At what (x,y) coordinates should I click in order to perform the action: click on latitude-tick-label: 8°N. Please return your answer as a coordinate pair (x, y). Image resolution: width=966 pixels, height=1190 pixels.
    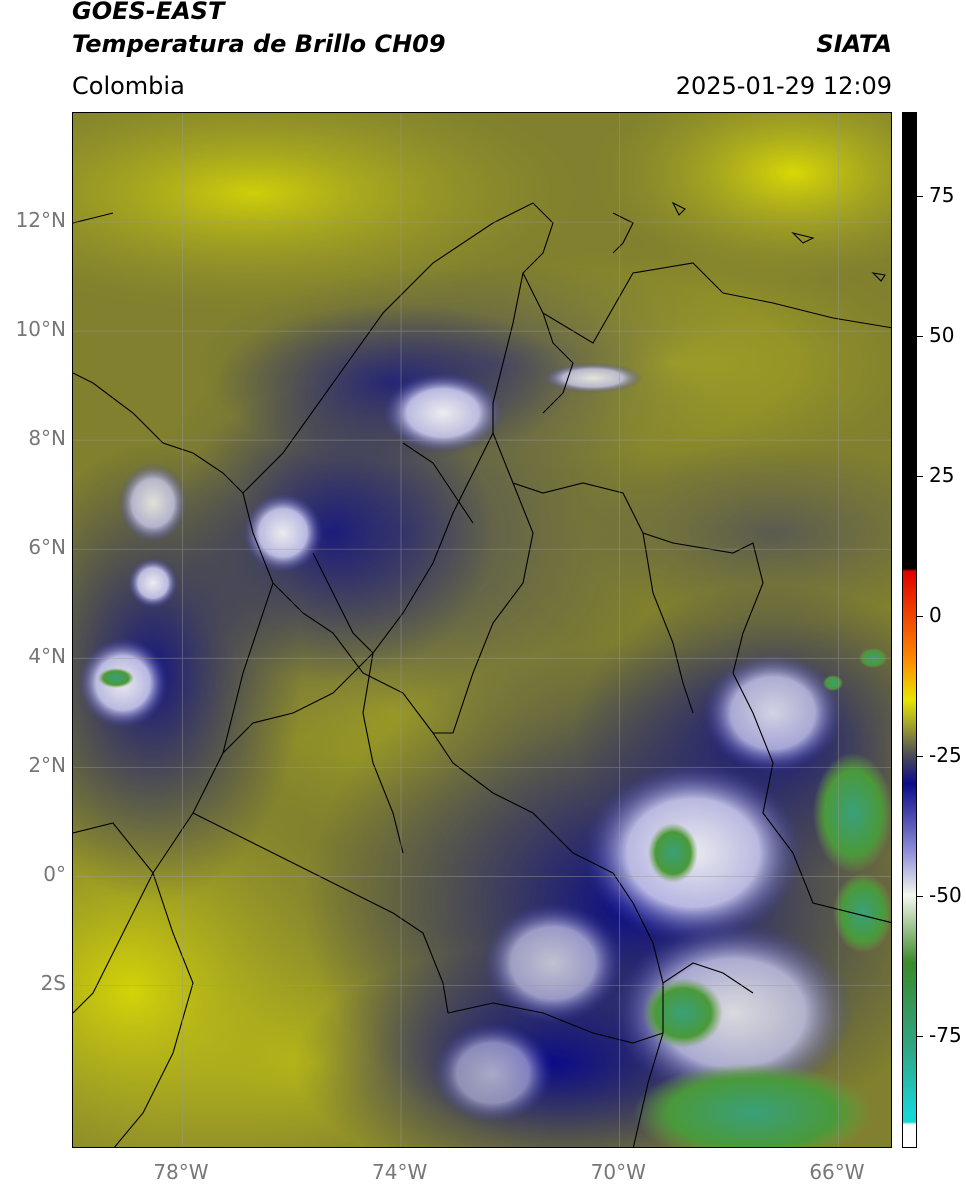
    Looking at the image, I should click on (47, 438).